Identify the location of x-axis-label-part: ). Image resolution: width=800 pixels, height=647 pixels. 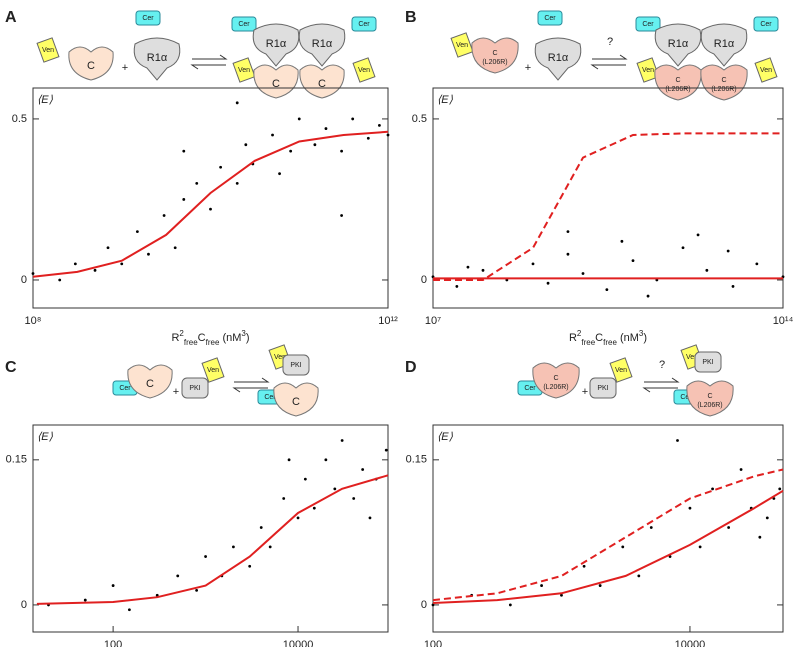
(248, 338).